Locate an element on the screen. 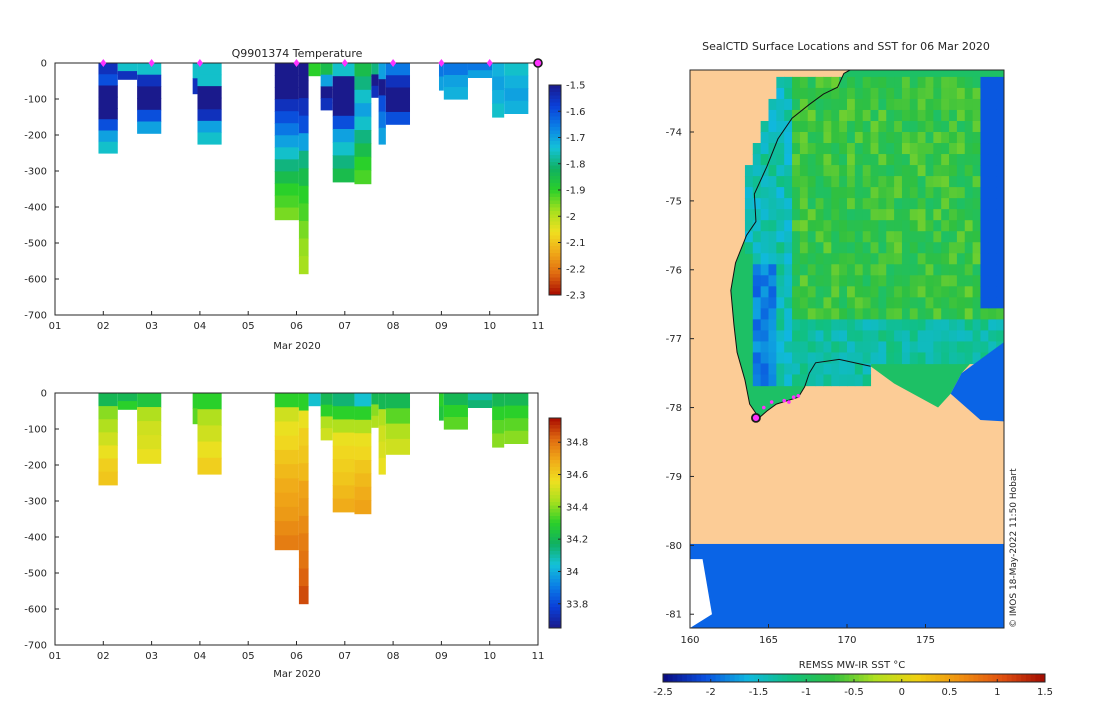 The width and height of the screenshot is (1100, 704). sst-cbar-label-6: 0.5 is located at coordinates (950, 692).